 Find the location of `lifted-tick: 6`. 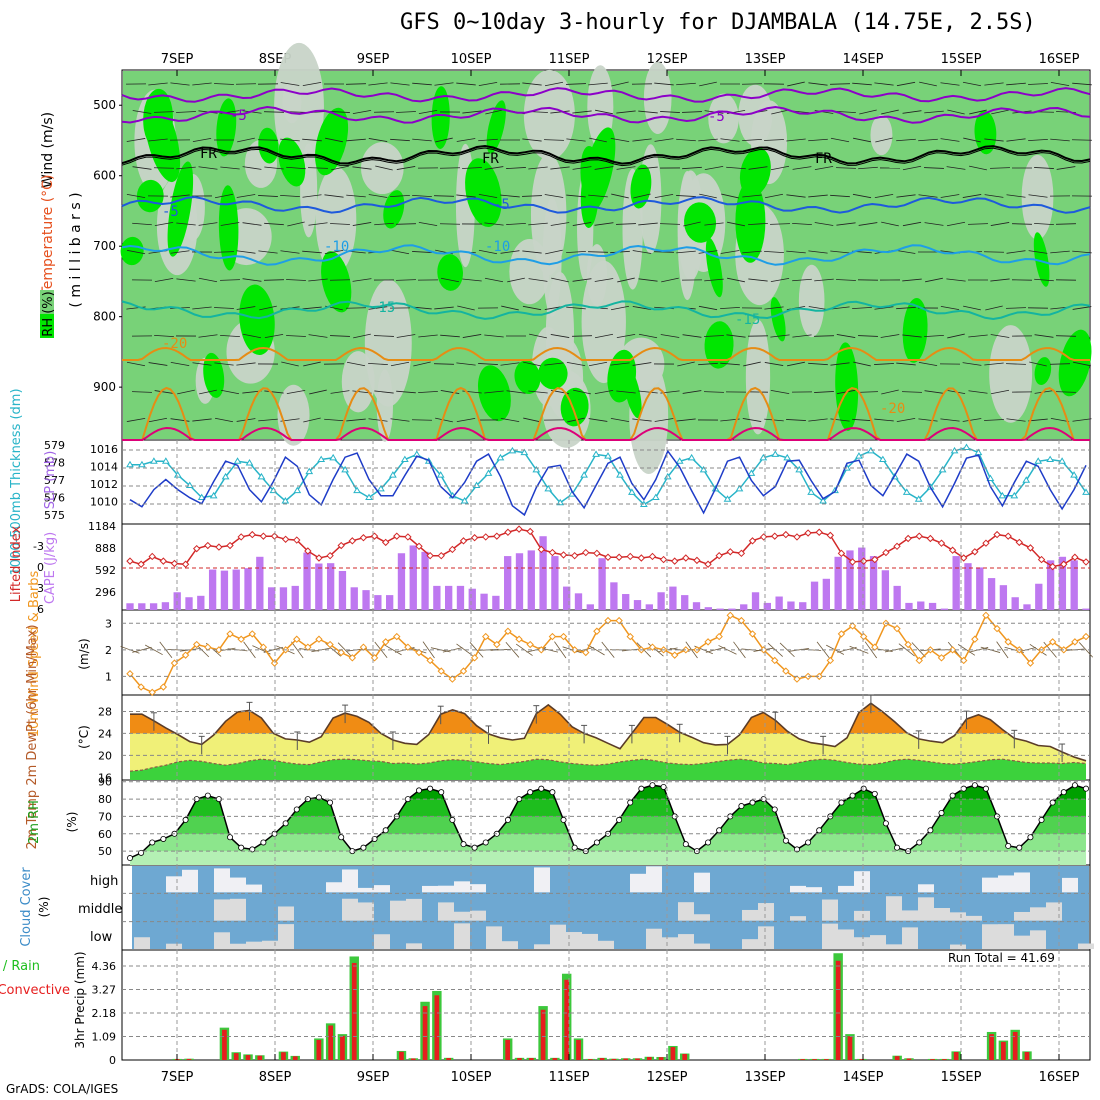

lifted-tick: 6 is located at coordinates (40, 609).